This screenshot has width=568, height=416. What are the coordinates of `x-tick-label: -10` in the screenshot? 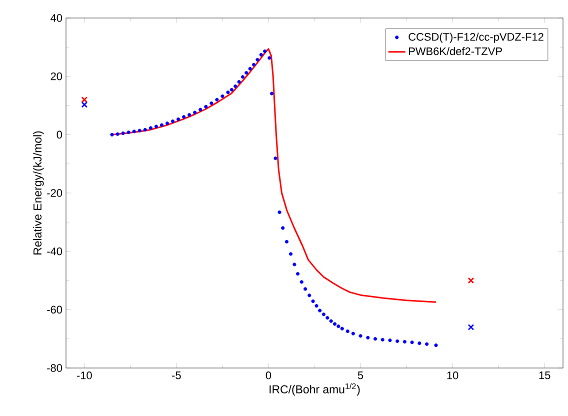 It's located at (84, 376).